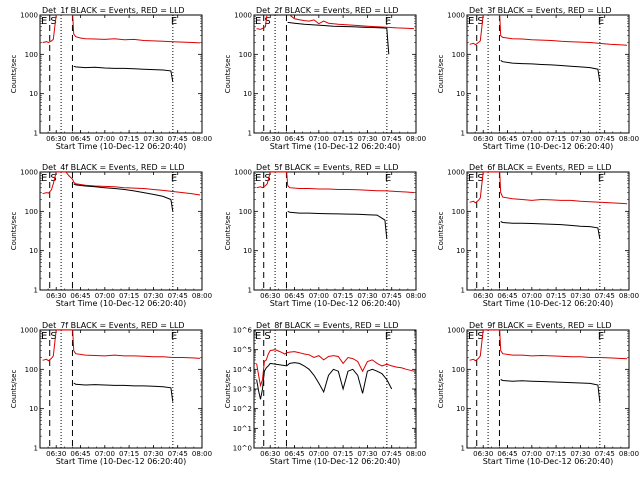 The width and height of the screenshot is (640, 480). Describe the element at coordinates (242, 350) in the screenshot. I see `y-tick-label: 10^5` at that location.